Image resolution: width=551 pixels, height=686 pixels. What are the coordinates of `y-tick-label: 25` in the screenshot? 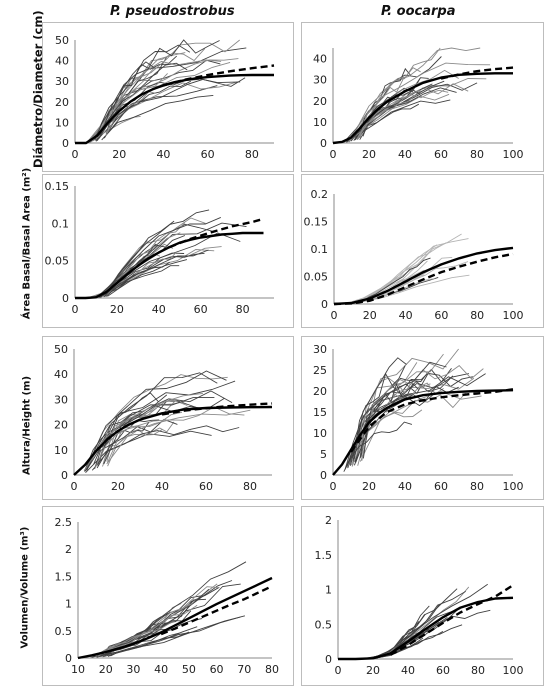 It's located at (320, 370).